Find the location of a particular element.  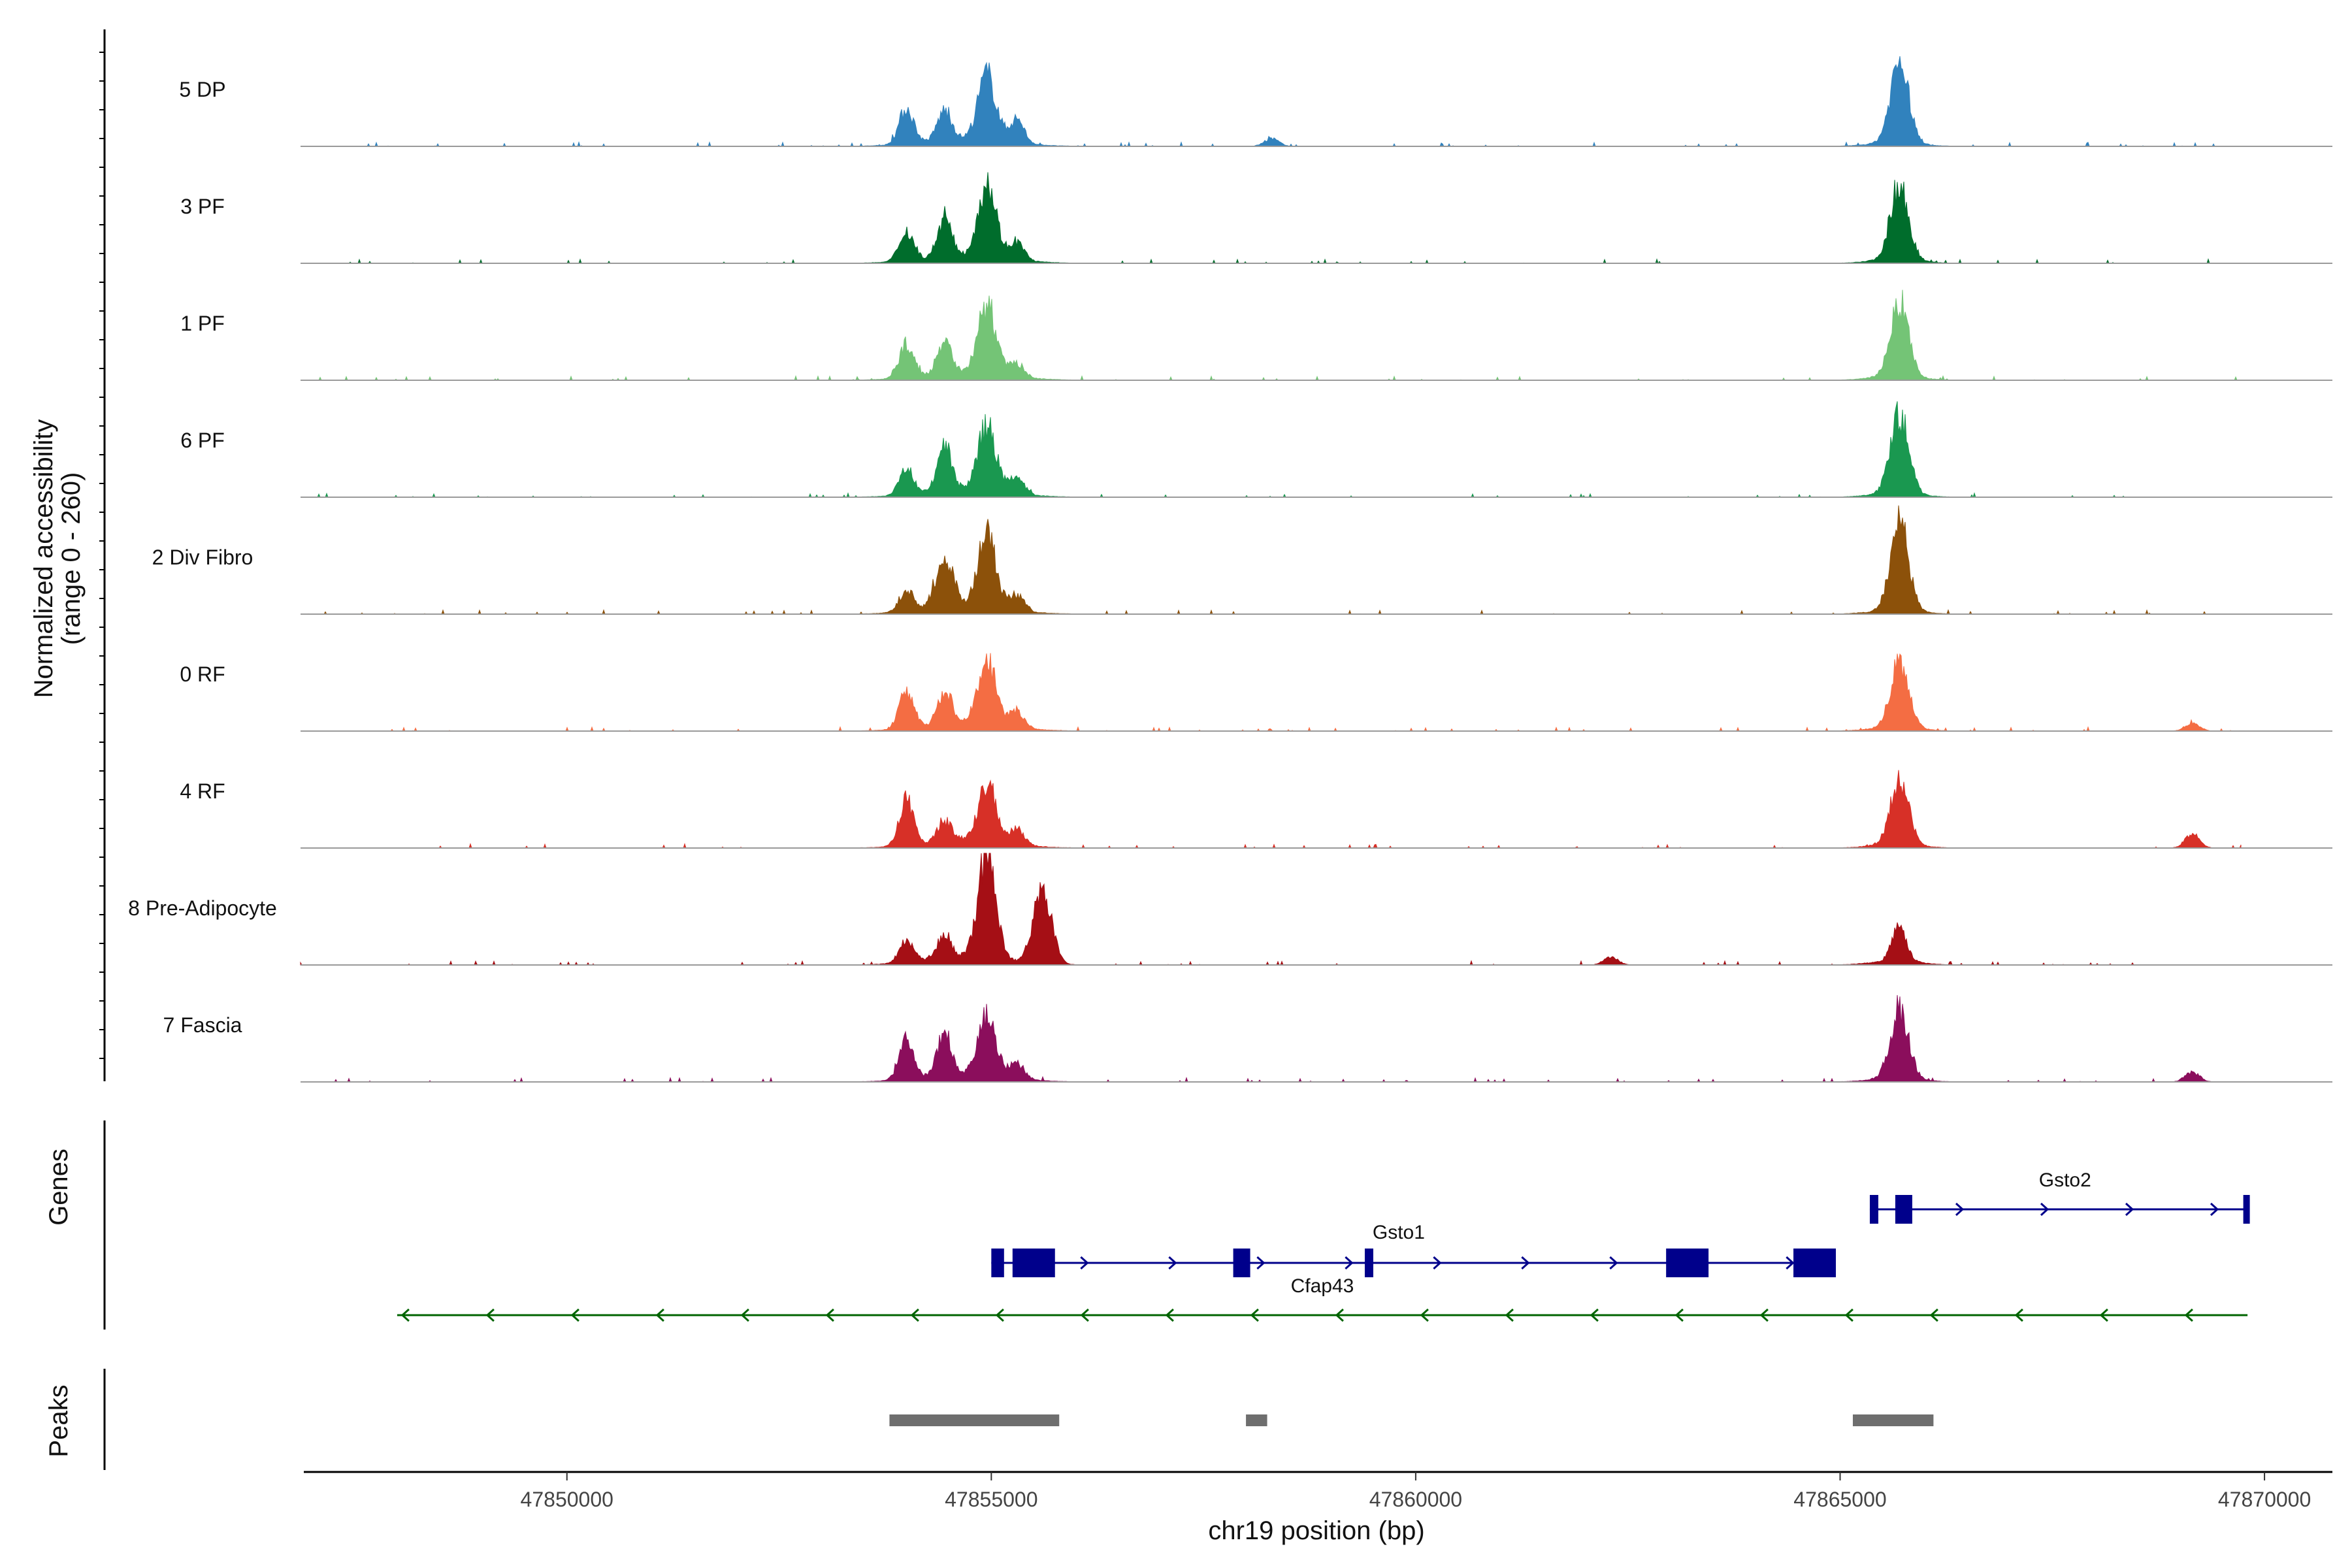

genes-panel: Gsto2 Gsto1 Cfap43 is located at coordinates (1176, 1225).